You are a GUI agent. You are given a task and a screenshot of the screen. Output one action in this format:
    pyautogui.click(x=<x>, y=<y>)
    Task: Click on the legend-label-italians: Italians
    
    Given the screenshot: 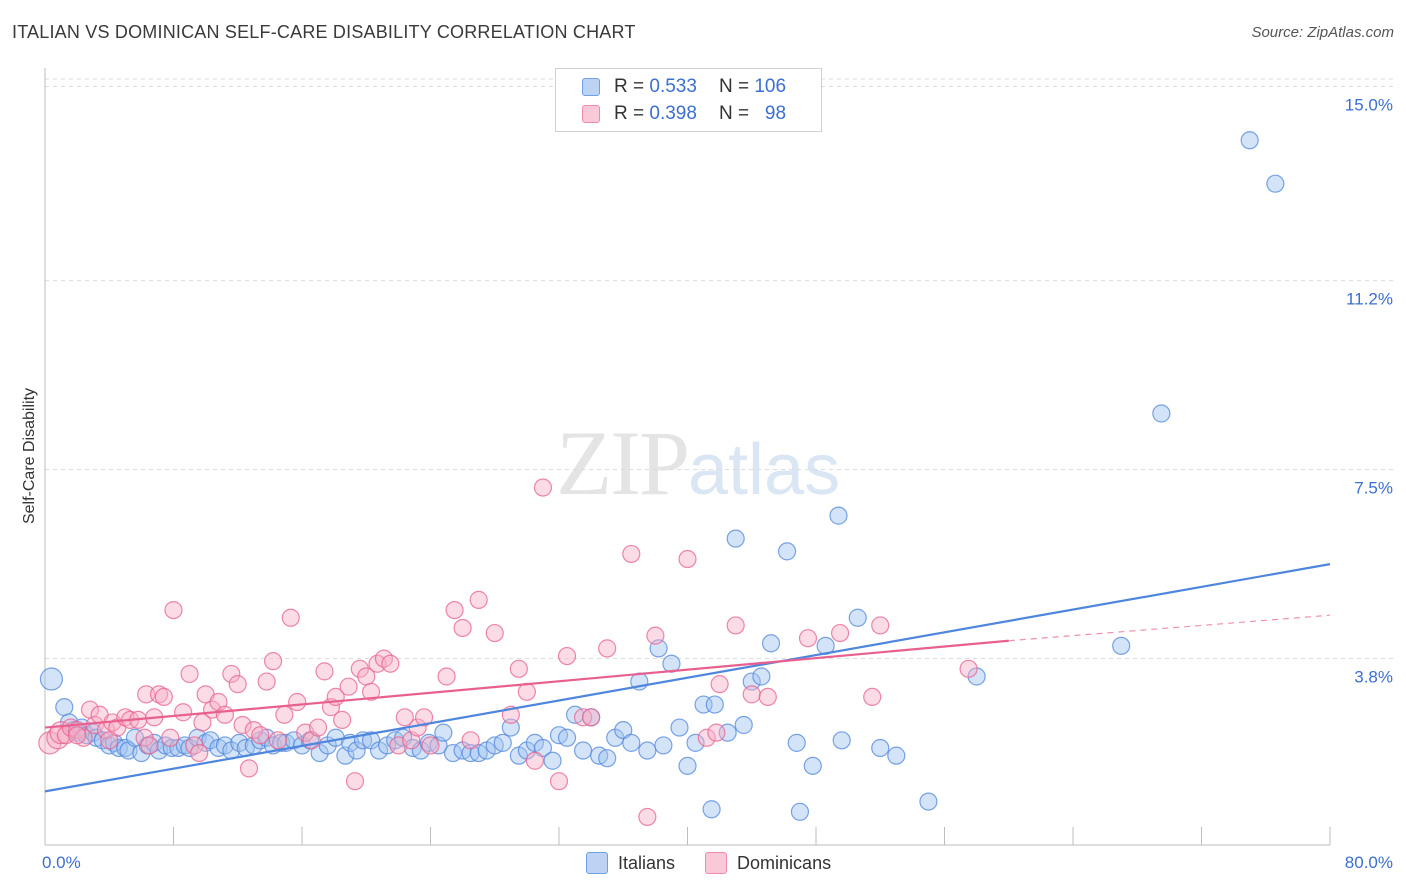 What is the action you would take?
    pyautogui.click(x=647, y=862)
    